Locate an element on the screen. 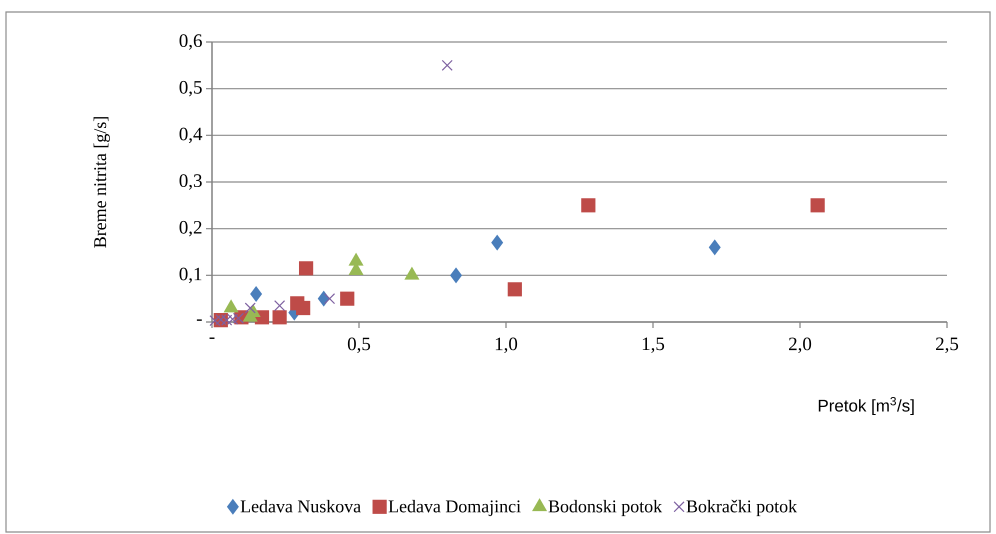 Image resolution: width=996 pixels, height=534 pixels. y-tick-label: 0,6 is located at coordinates (191, 42).